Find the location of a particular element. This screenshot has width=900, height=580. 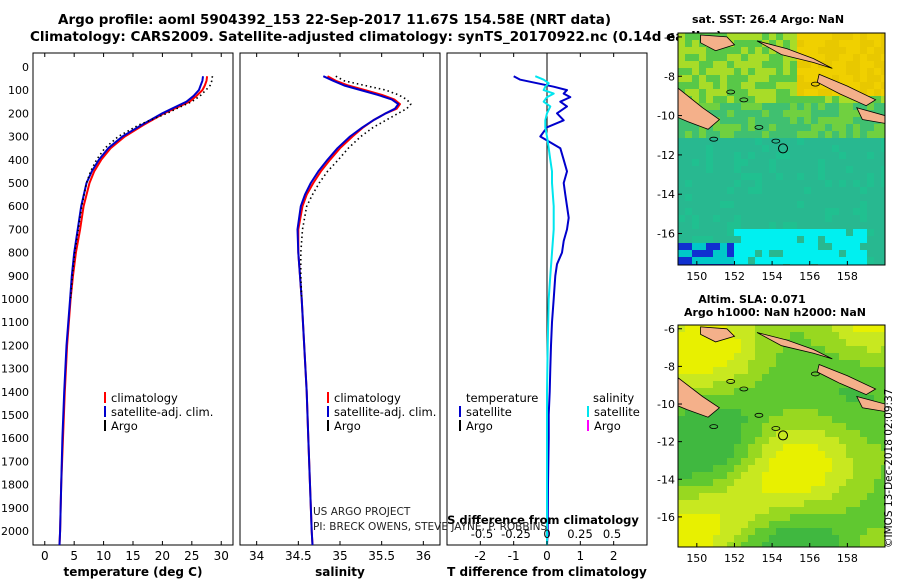

depth-tick-label: 800 is located at coordinates (18, 253).